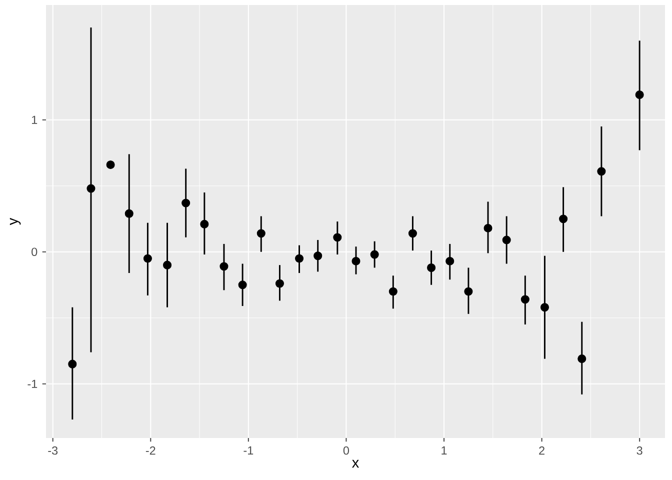 This screenshot has width=672, height=480. I want to click on x-tick-label: 3, so click(639, 450).